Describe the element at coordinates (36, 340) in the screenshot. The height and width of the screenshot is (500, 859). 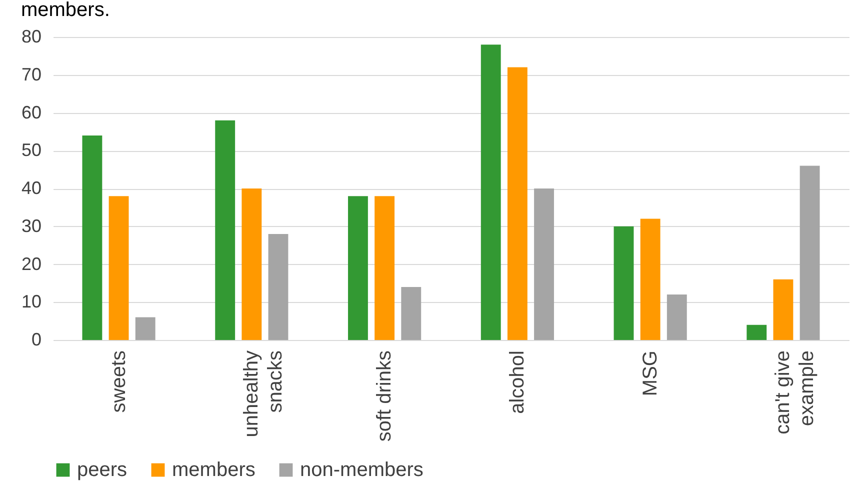
I see `y-tick-label: 0` at that location.